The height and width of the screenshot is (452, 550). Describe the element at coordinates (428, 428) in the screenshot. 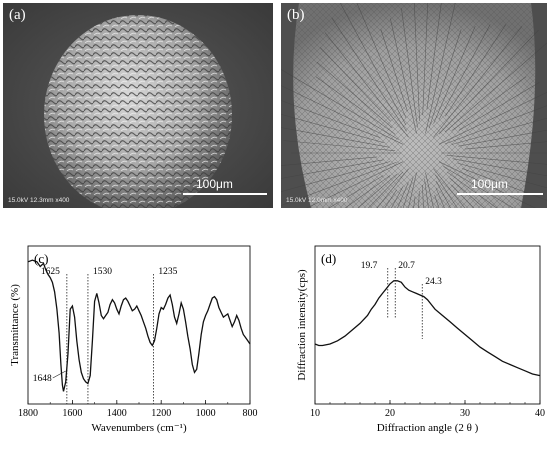

I see `x-axis-label: Diffraction angle (2 θ )` at that location.